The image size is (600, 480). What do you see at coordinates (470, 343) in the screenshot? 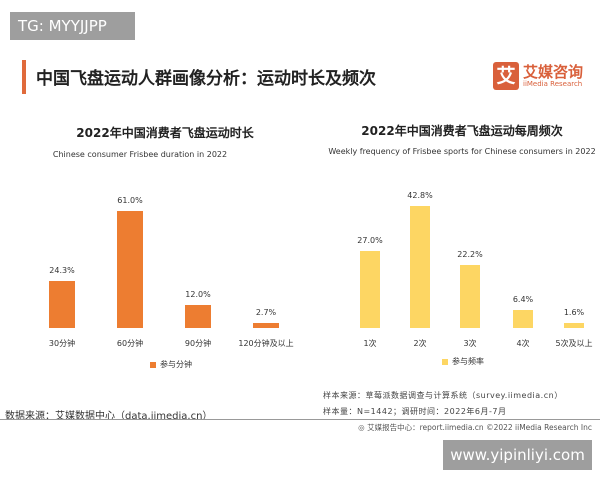
I see `x-tick-label: 3次` at bounding box center [470, 343].